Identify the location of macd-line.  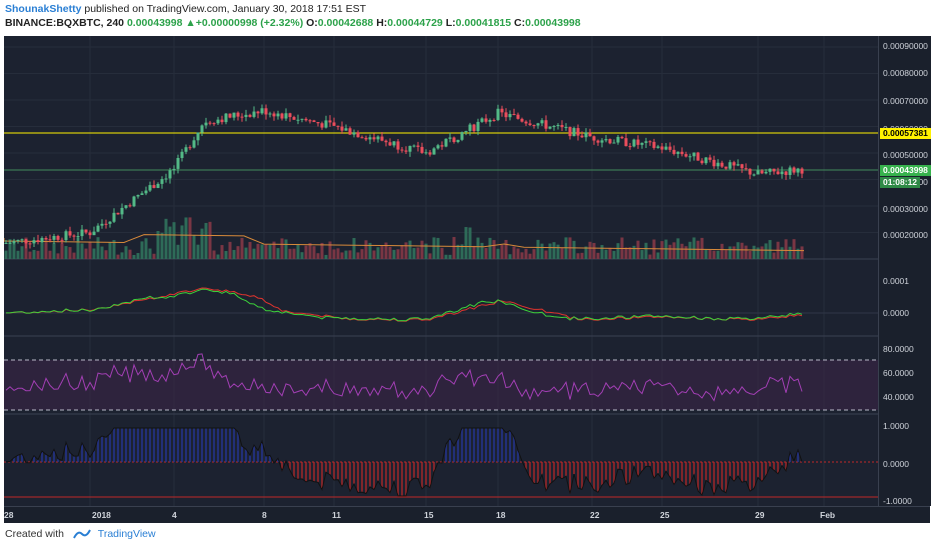
(404, 305).